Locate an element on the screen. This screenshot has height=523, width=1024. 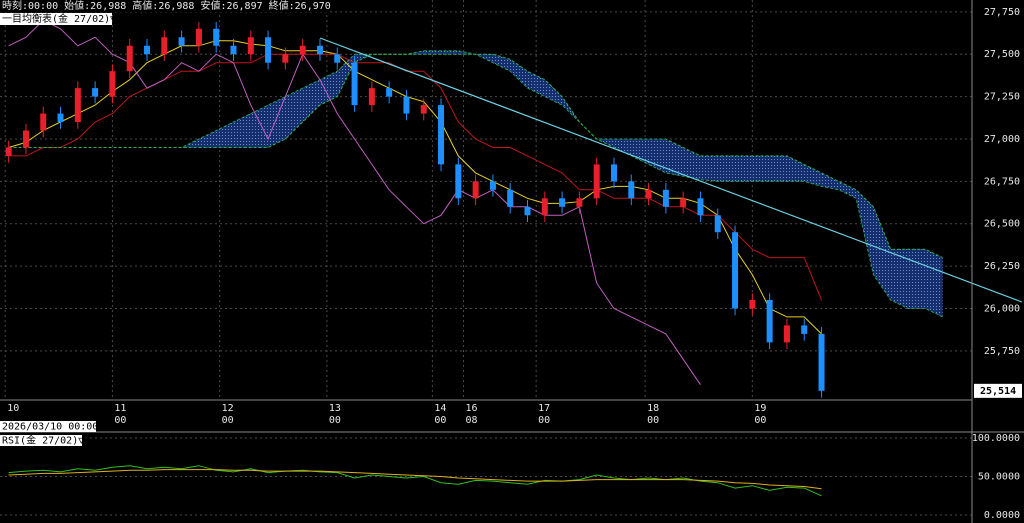
y-tick-label: 26,000 is located at coordinates (1002, 308).